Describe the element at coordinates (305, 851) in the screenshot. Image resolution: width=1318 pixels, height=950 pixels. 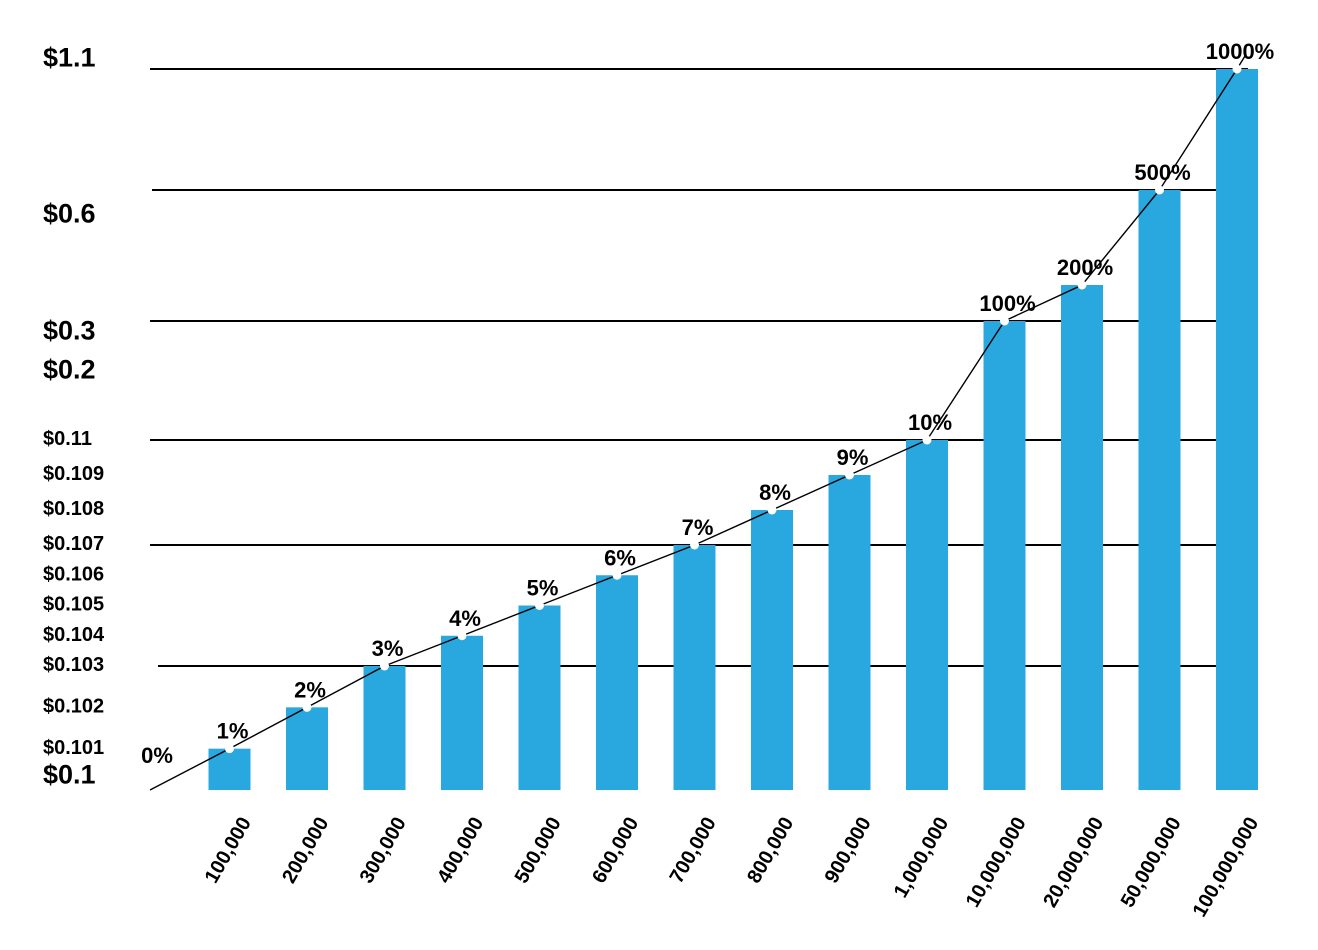
I see `x-tick-label: 200,000` at that location.